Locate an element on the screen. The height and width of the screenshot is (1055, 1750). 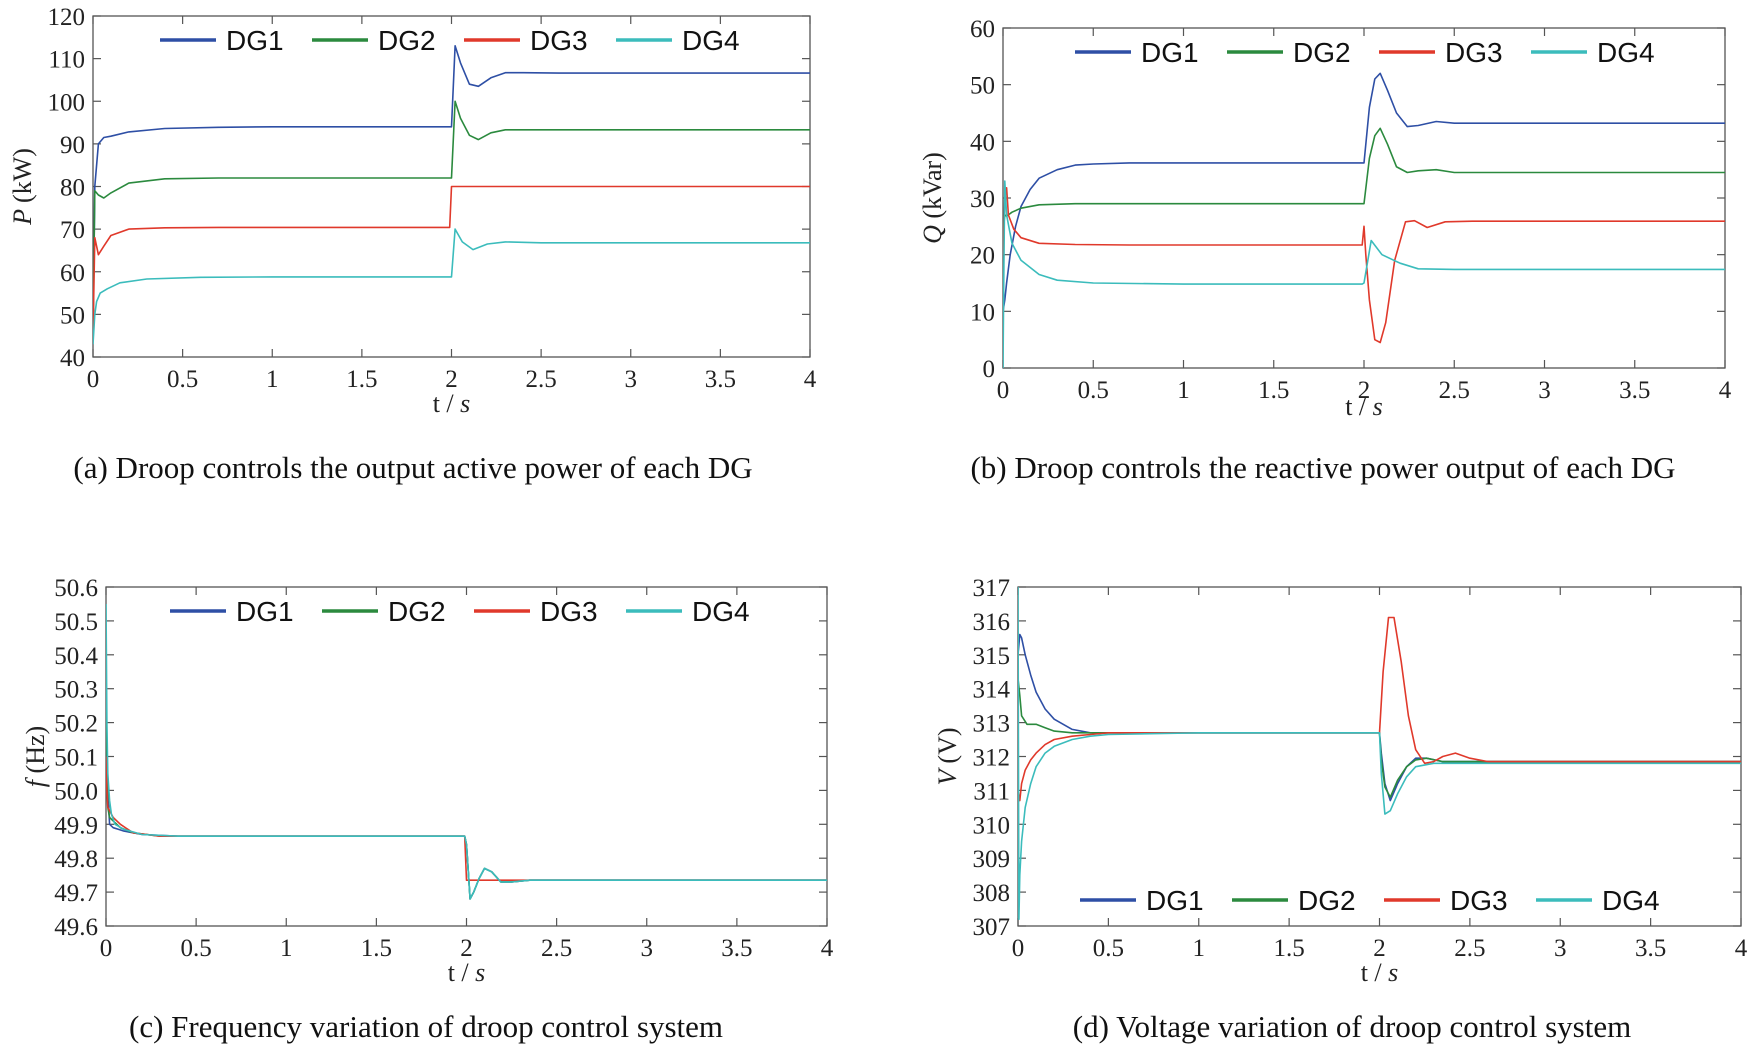
y-tick-label: 0 is located at coordinates (989, 369).